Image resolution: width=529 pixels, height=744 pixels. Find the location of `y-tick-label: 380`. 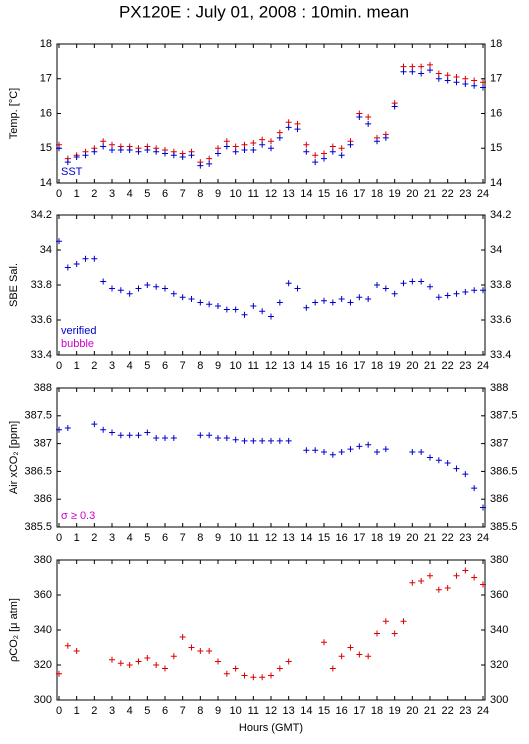

y-tick-label: 380 is located at coordinates (43, 560).